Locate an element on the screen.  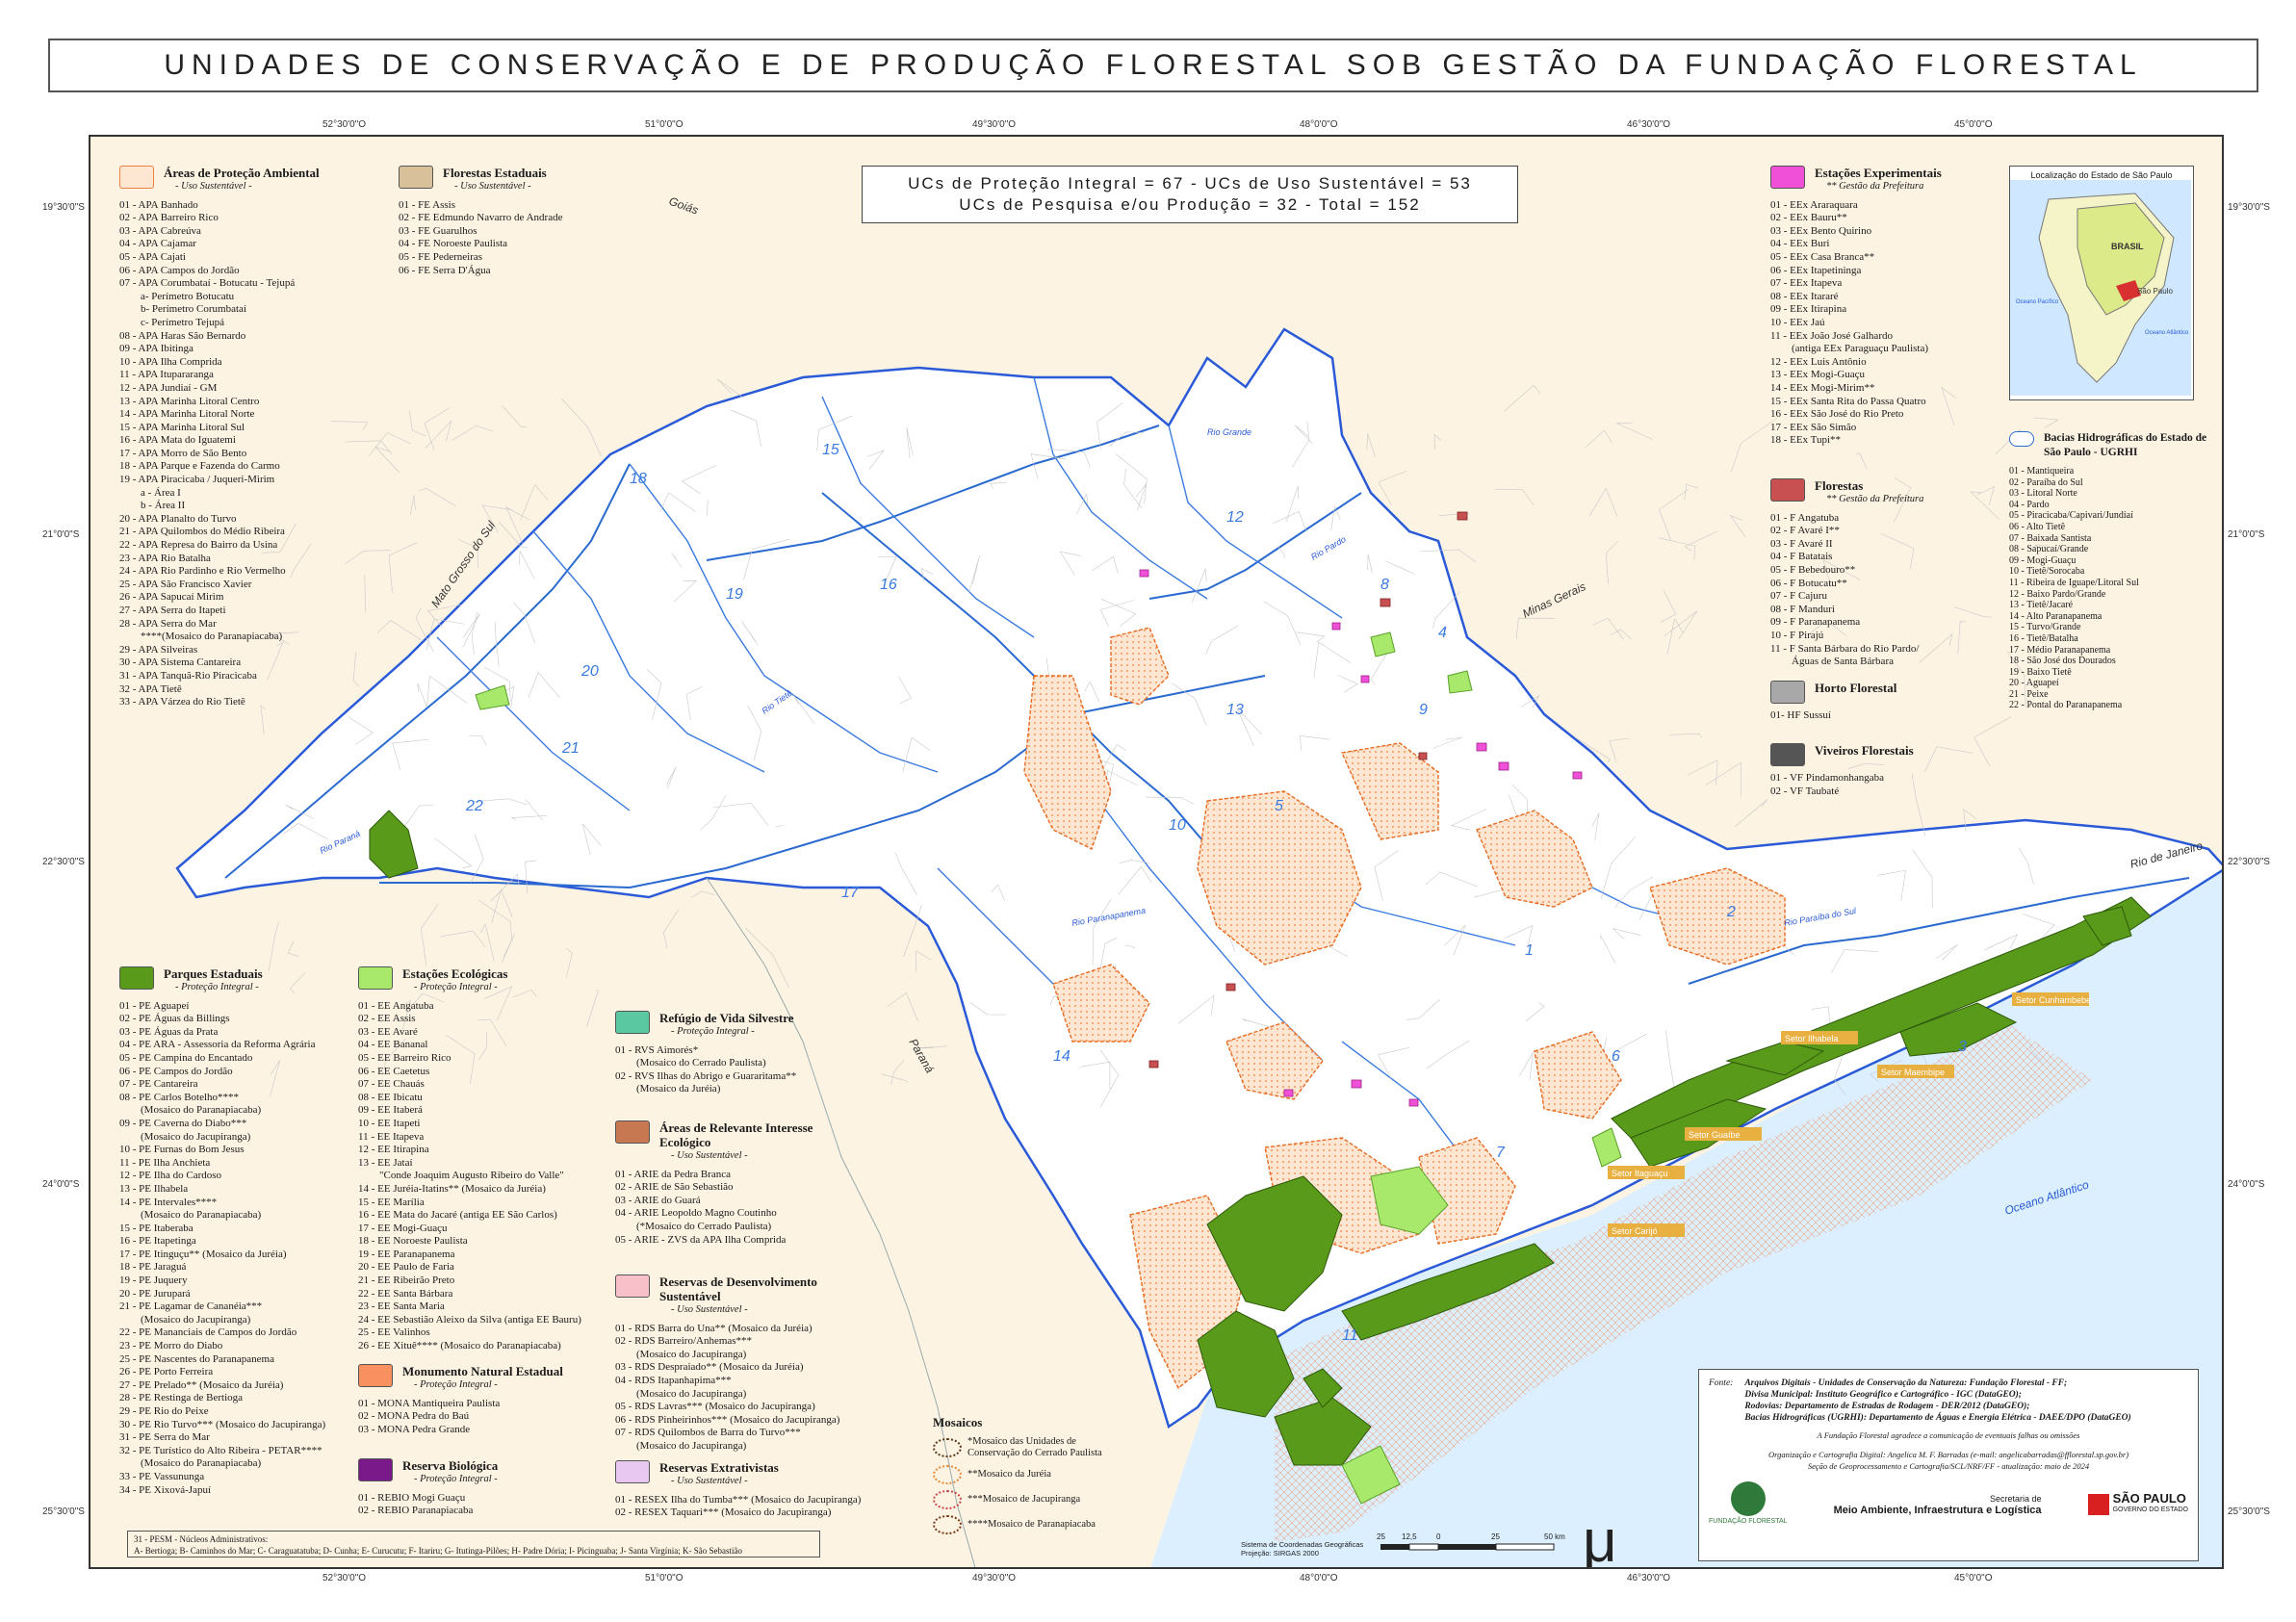
legend-item: 25 - PE Nascentes do Paranapanema is located at coordinates (196, 1358).